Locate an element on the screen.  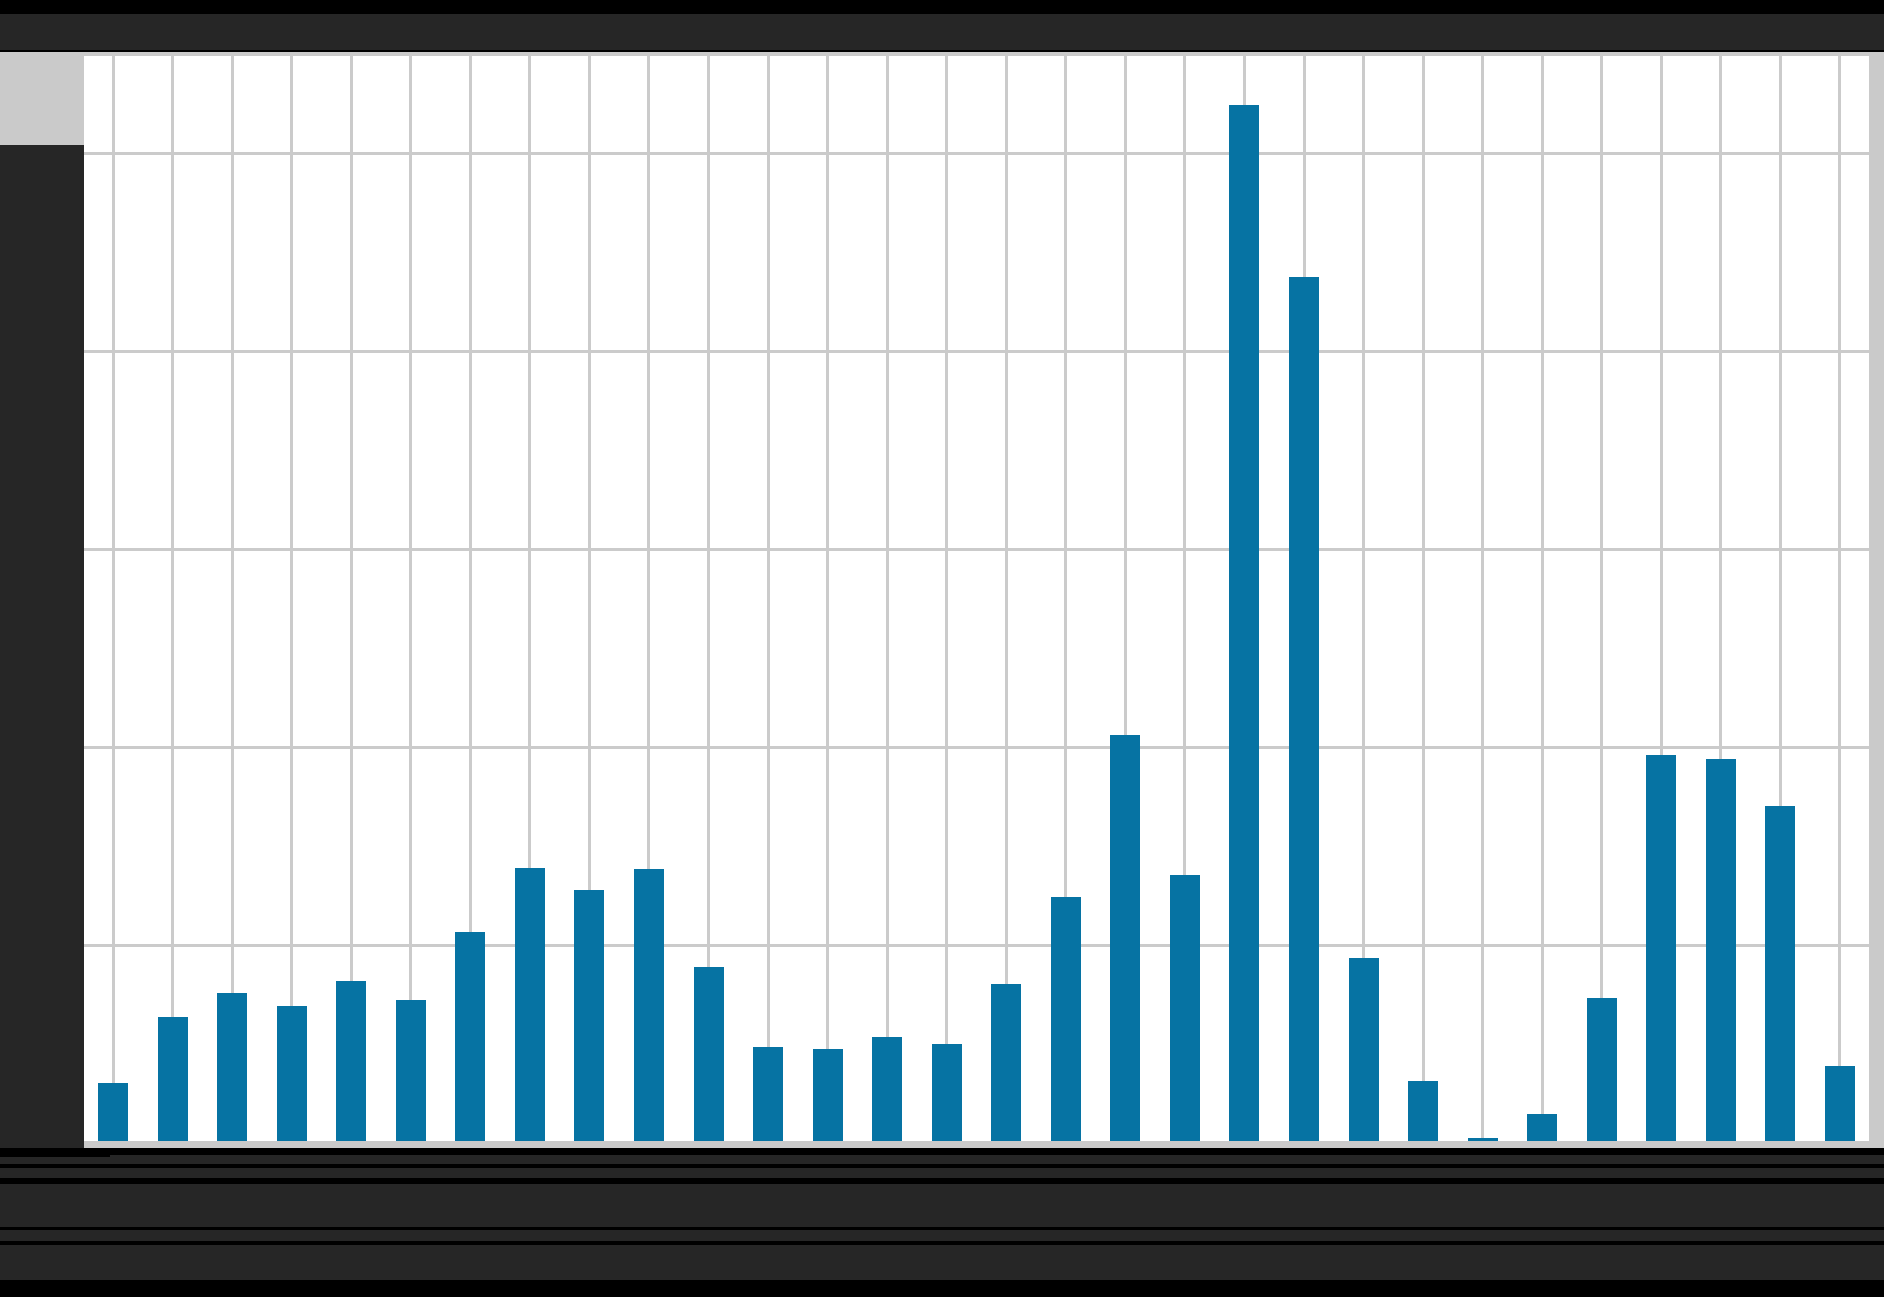
top-black-strip is located at coordinates (942, 7).